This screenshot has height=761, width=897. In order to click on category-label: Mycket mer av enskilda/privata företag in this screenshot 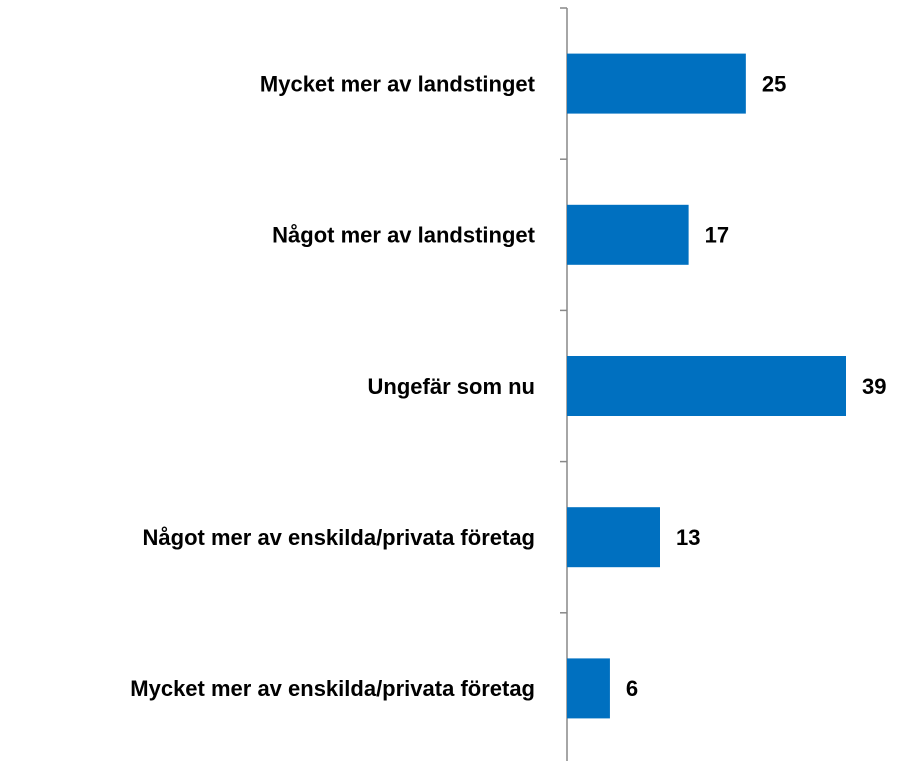, I will do `click(332, 688)`.